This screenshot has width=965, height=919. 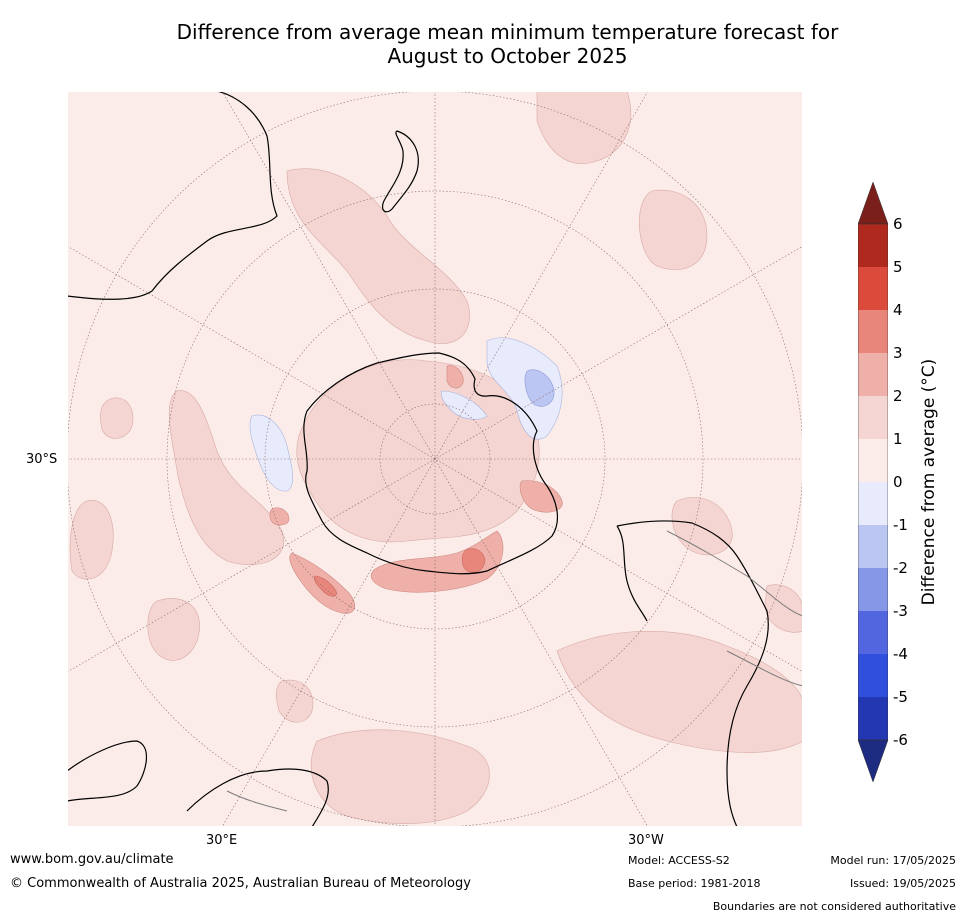 What do you see at coordinates (873, 203) in the screenshot?
I see `colorbar-over-triangle` at bounding box center [873, 203].